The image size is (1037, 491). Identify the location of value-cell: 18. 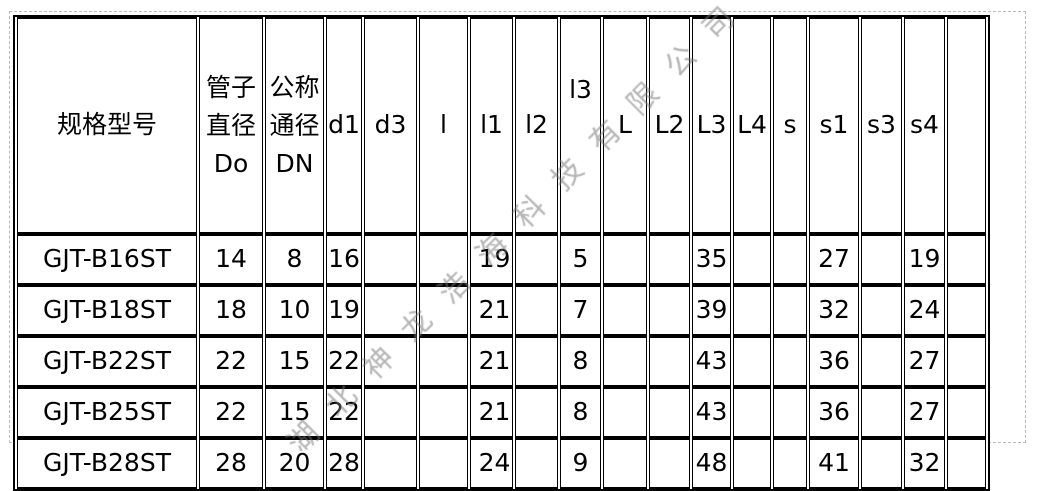
(231, 310).